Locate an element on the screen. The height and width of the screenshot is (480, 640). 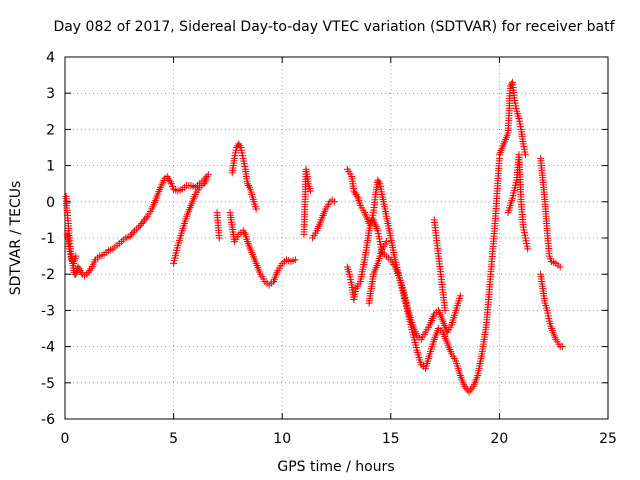
y-tick-label: -1 is located at coordinates (48, 239).